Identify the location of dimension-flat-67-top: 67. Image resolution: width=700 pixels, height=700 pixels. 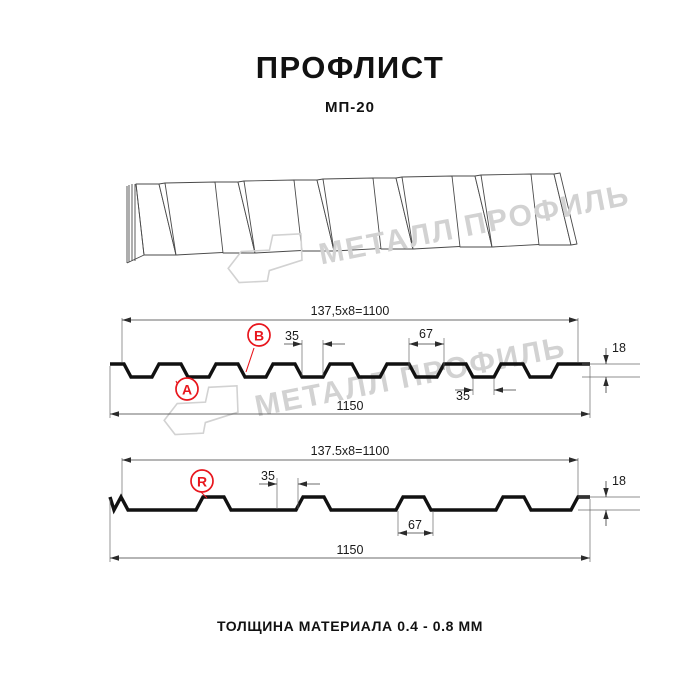
(426, 348).